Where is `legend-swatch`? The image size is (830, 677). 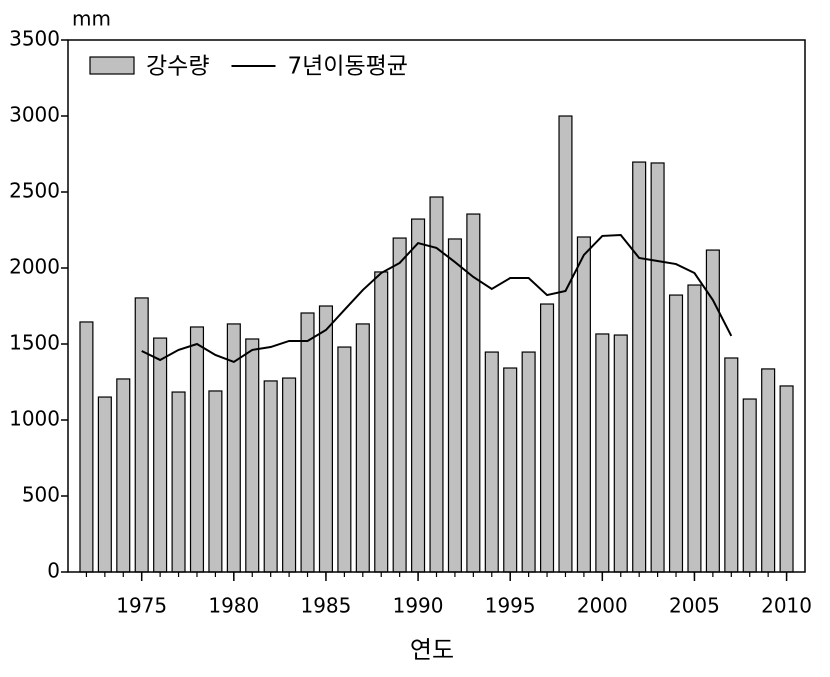 legend-swatch is located at coordinates (112, 65).